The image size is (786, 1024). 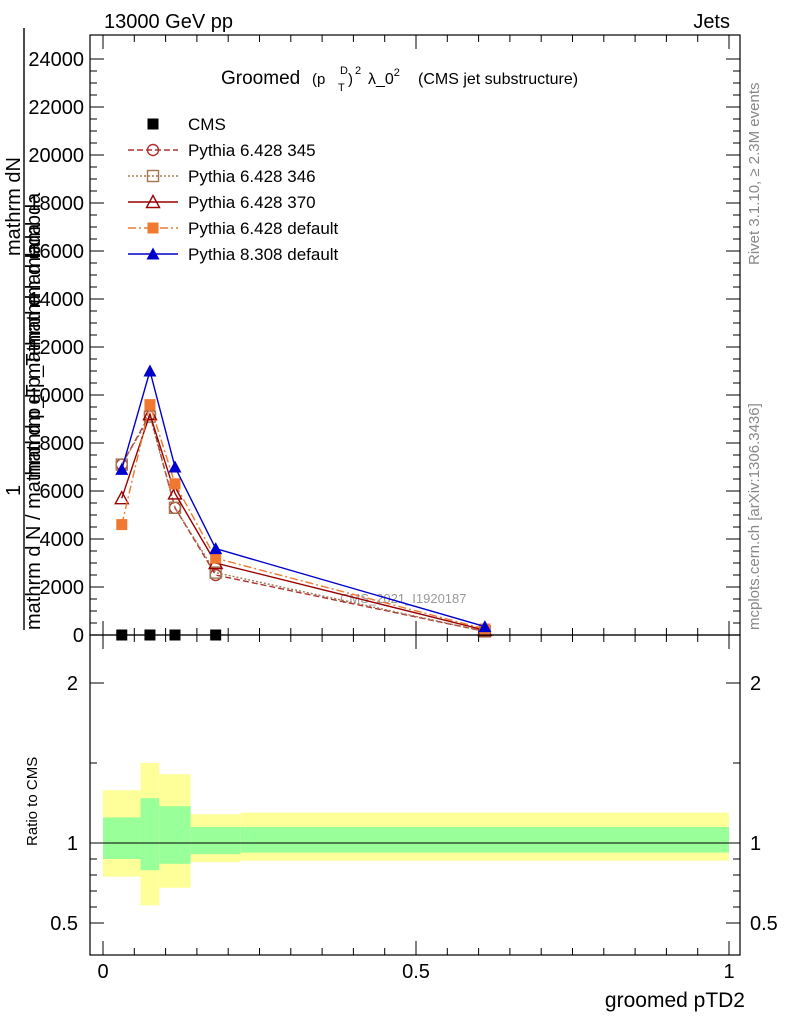 I want to click on ratio-bands, so click(x=416, y=834).